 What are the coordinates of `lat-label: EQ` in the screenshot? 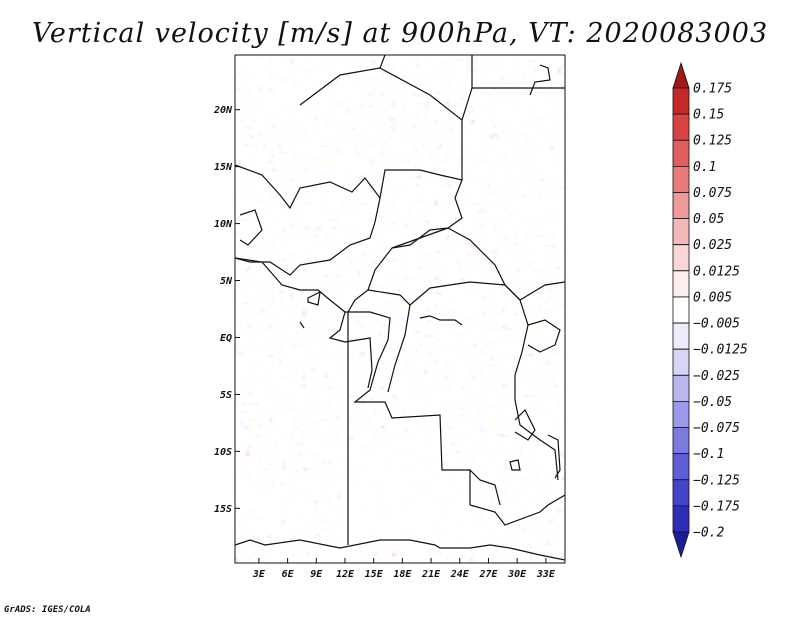 It's located at (226, 338).